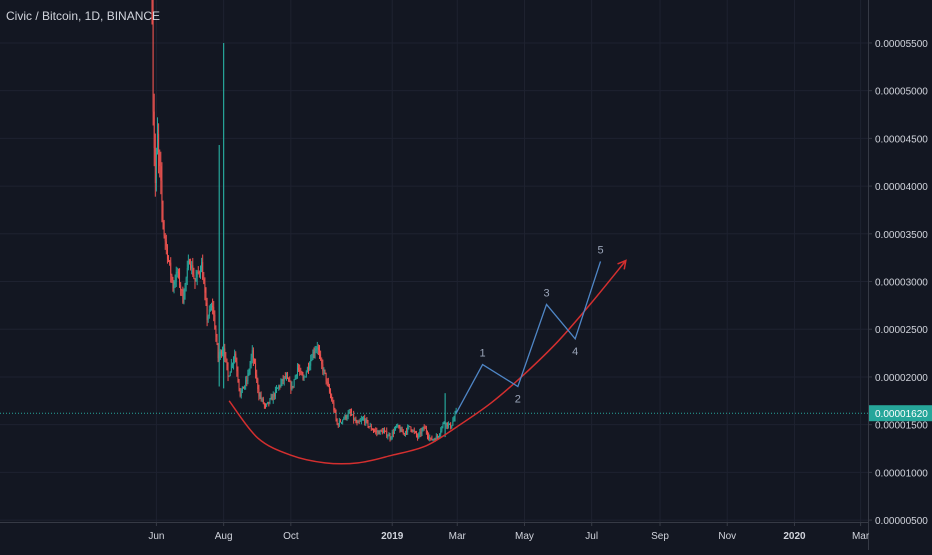 The height and width of the screenshot is (555, 932). I want to click on time-tick-label: Aug, so click(224, 536).